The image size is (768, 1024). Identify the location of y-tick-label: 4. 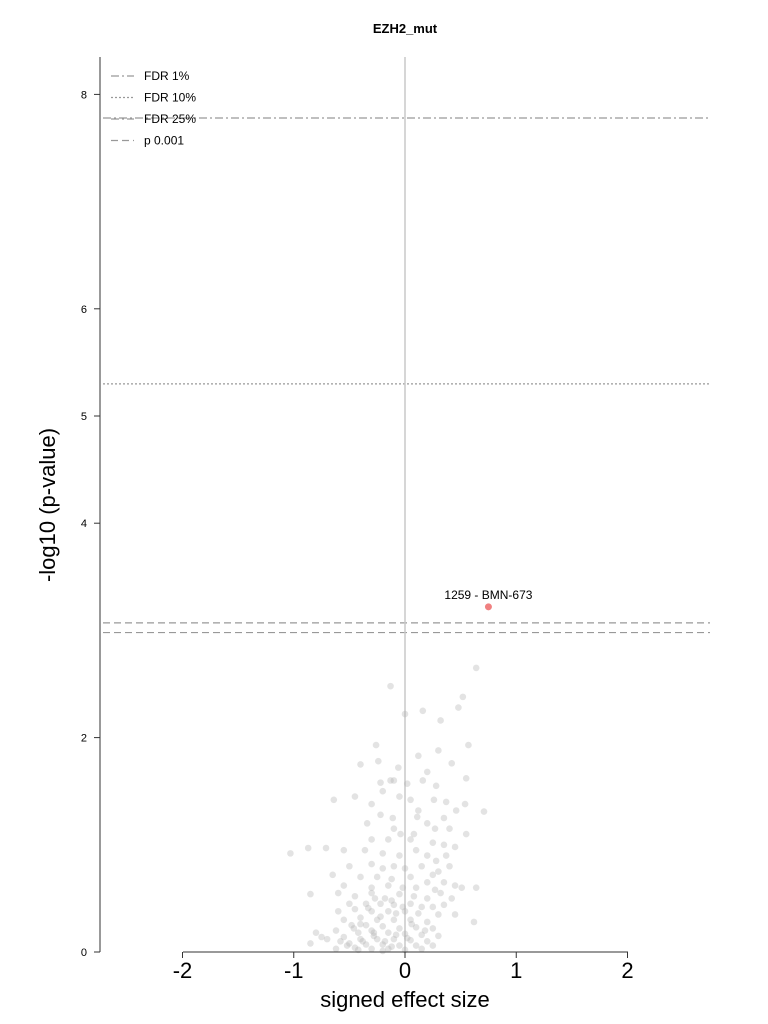
(84, 524).